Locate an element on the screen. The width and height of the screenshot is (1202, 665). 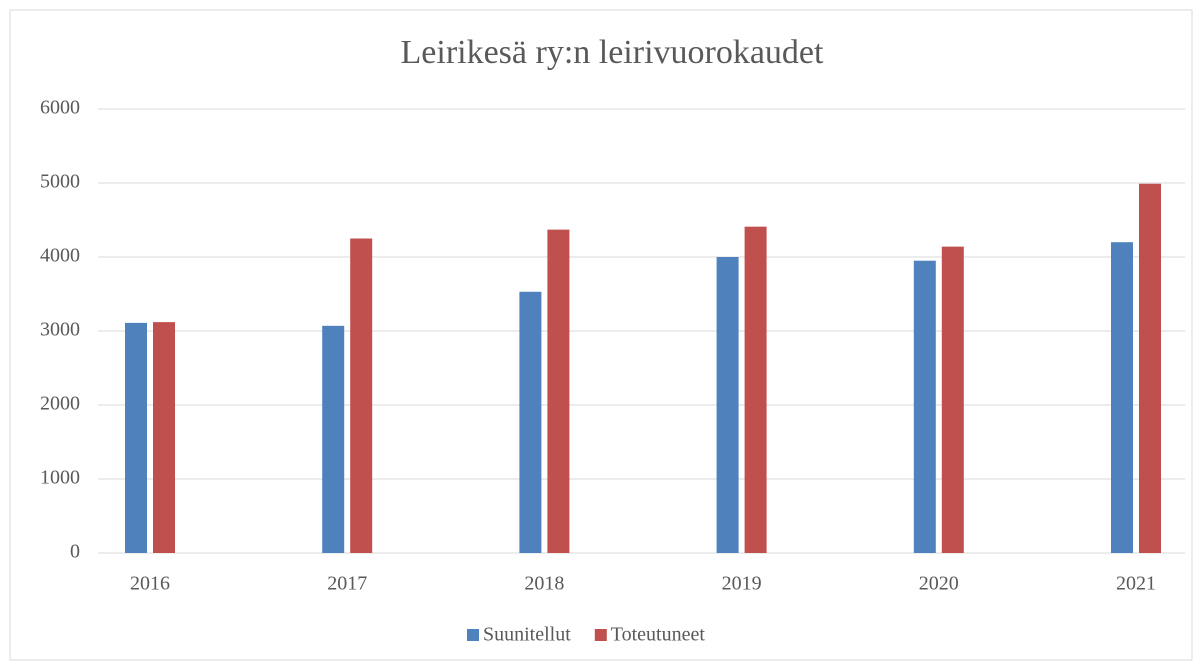
x-tick-label: 2020 is located at coordinates (939, 584).